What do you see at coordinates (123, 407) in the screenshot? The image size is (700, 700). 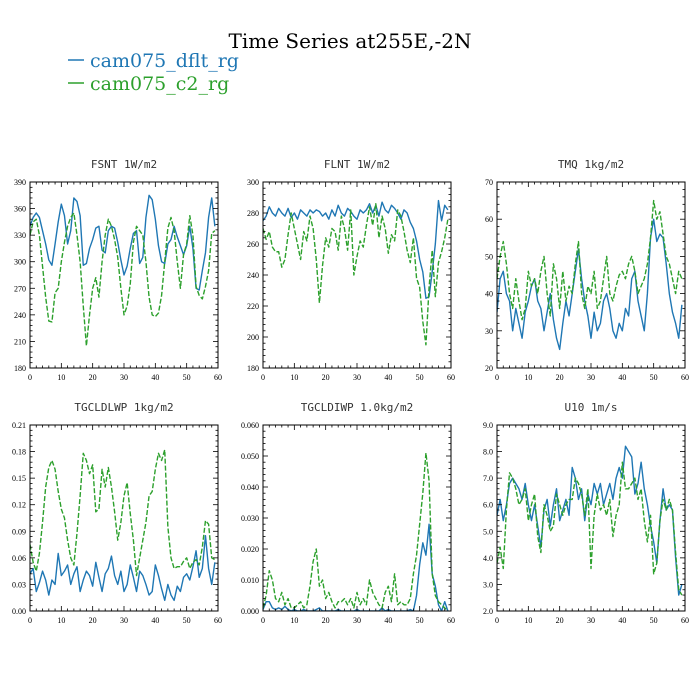 I see `panel-title: TGCLDLWP 1kg/m2` at bounding box center [123, 407].